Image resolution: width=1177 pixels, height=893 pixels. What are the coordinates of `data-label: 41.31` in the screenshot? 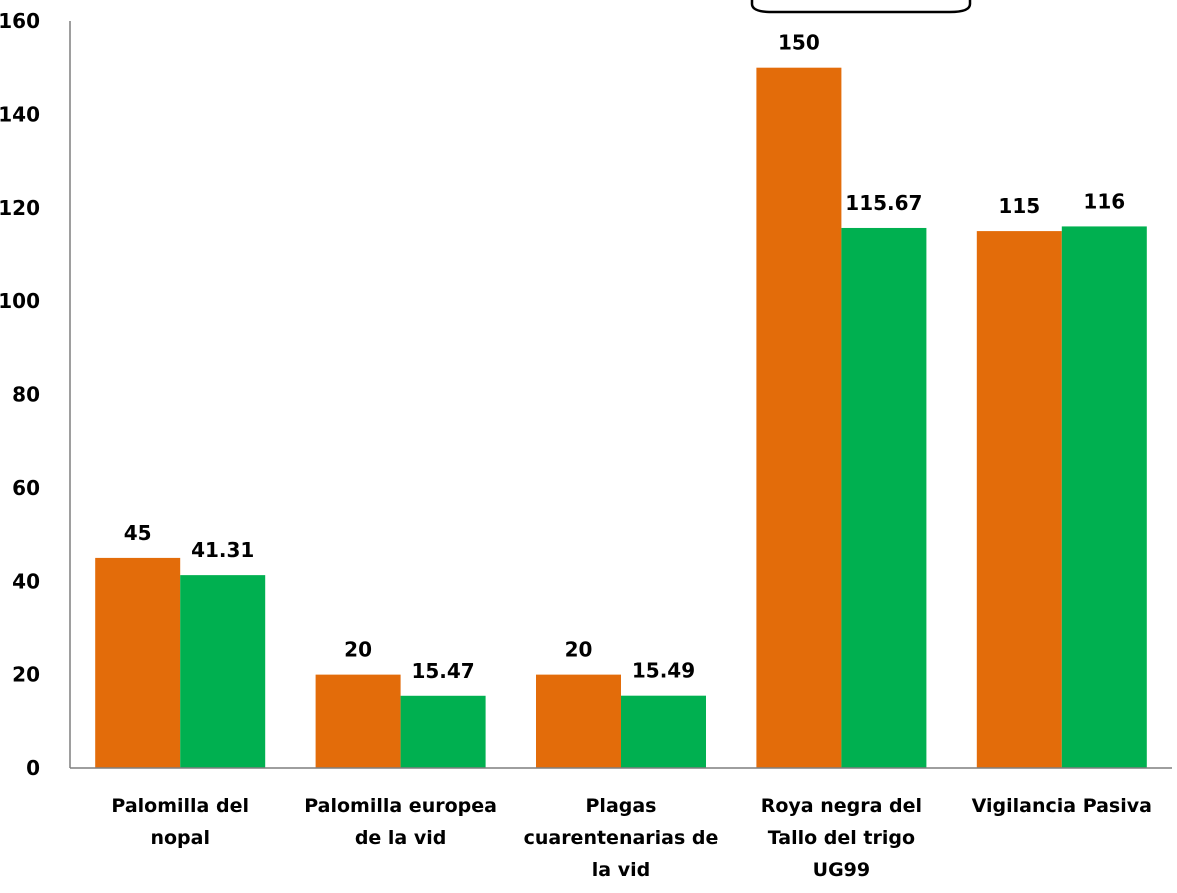 It's located at (222, 550).